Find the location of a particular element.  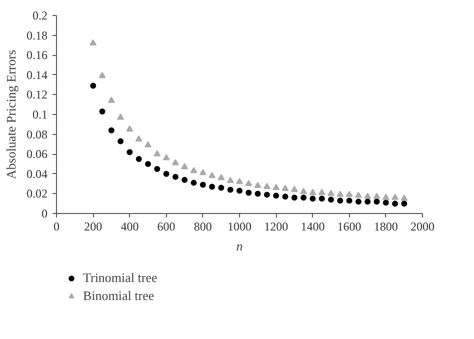

y-tick-label: 0.16 is located at coordinates (37, 55).